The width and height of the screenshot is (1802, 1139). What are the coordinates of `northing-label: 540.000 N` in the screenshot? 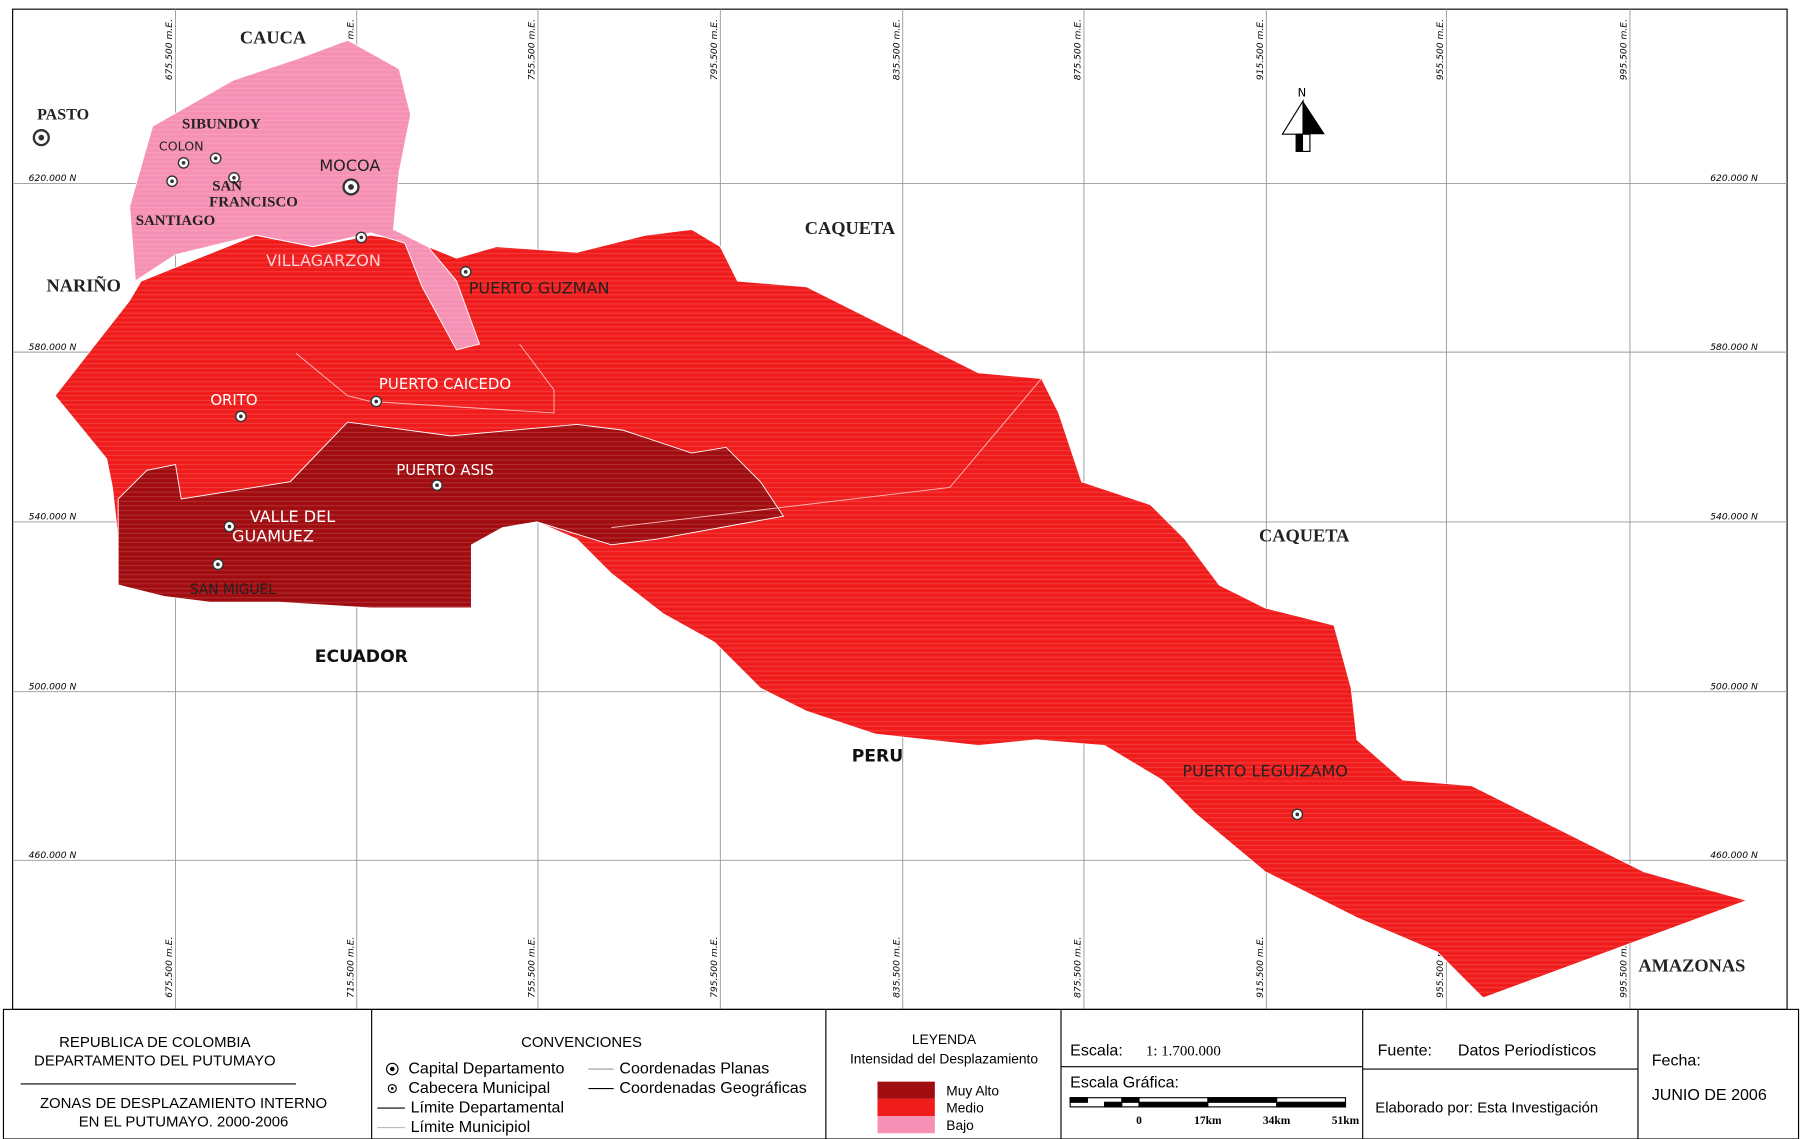 It's located at (1734, 517).